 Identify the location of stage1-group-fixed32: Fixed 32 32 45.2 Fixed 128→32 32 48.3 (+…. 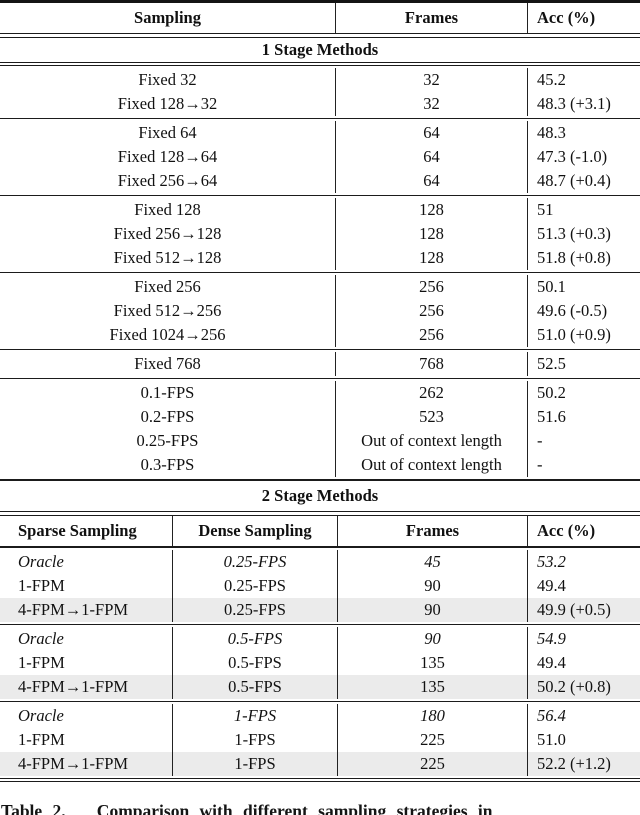
(320, 92).